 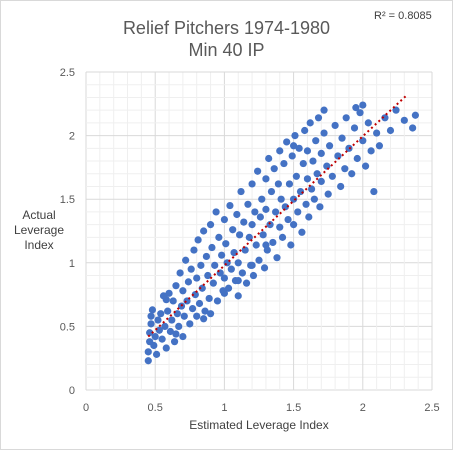 What do you see at coordinates (293, 408) in the screenshot?
I see `x-tick-label: 1.5` at bounding box center [293, 408].